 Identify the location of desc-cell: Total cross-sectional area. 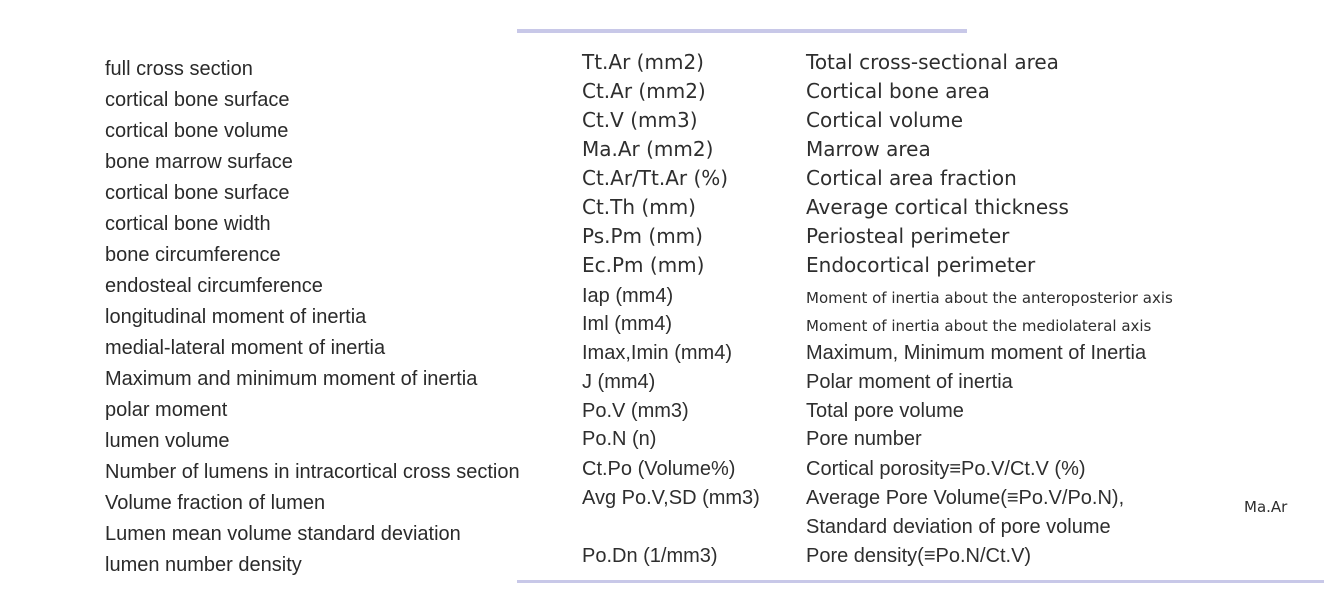
(932, 62).